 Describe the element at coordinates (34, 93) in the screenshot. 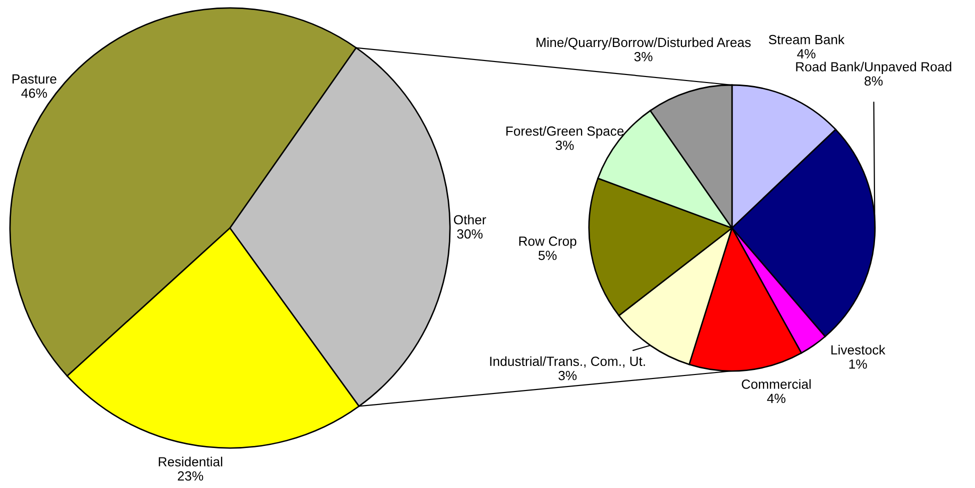

I see `data-label: 46%` at that location.